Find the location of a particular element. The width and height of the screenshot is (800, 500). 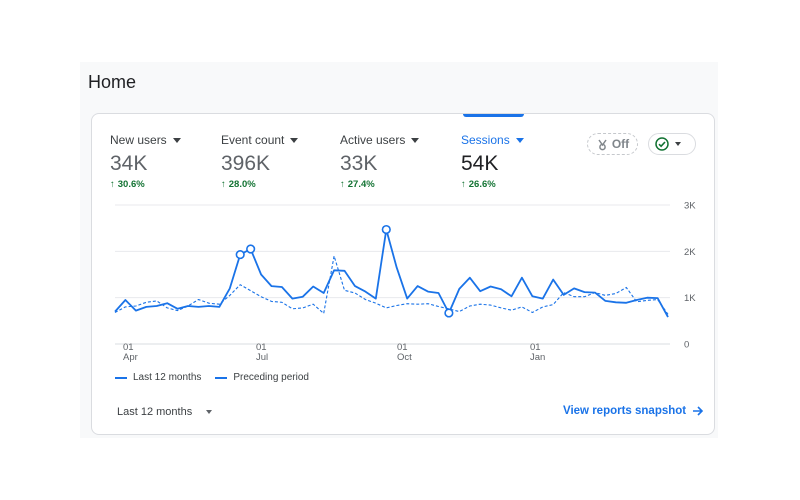

metric-change: 26.6% is located at coordinates (482, 184).